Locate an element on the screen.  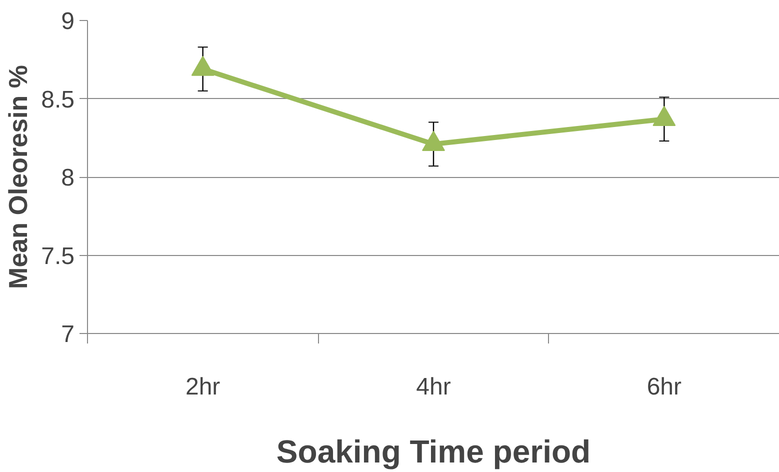
x-tick-label: 4hr is located at coordinates (433, 387).